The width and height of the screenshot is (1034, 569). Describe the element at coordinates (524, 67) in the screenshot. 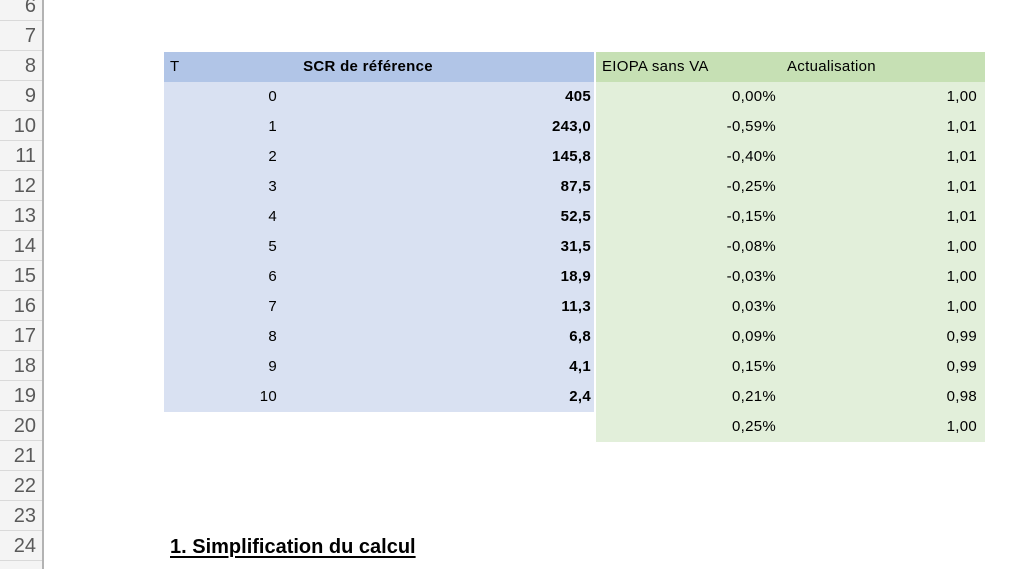

I see `header-cell-filler` at that location.